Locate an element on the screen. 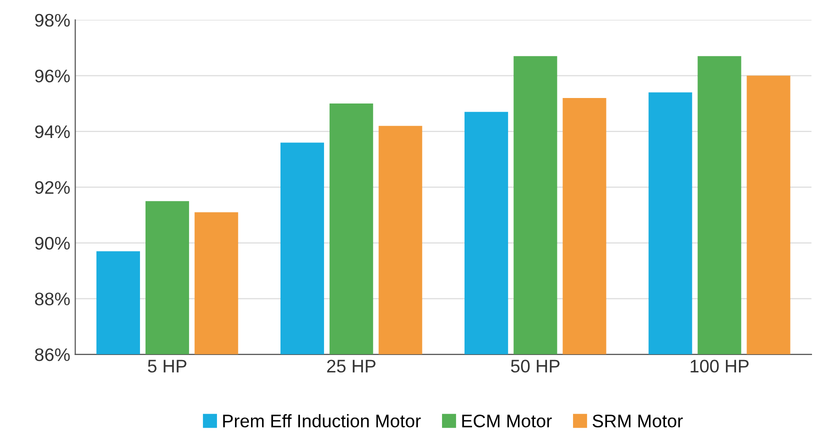 This screenshot has width=818, height=443. x-tick-label: 50 HP is located at coordinates (535, 366).